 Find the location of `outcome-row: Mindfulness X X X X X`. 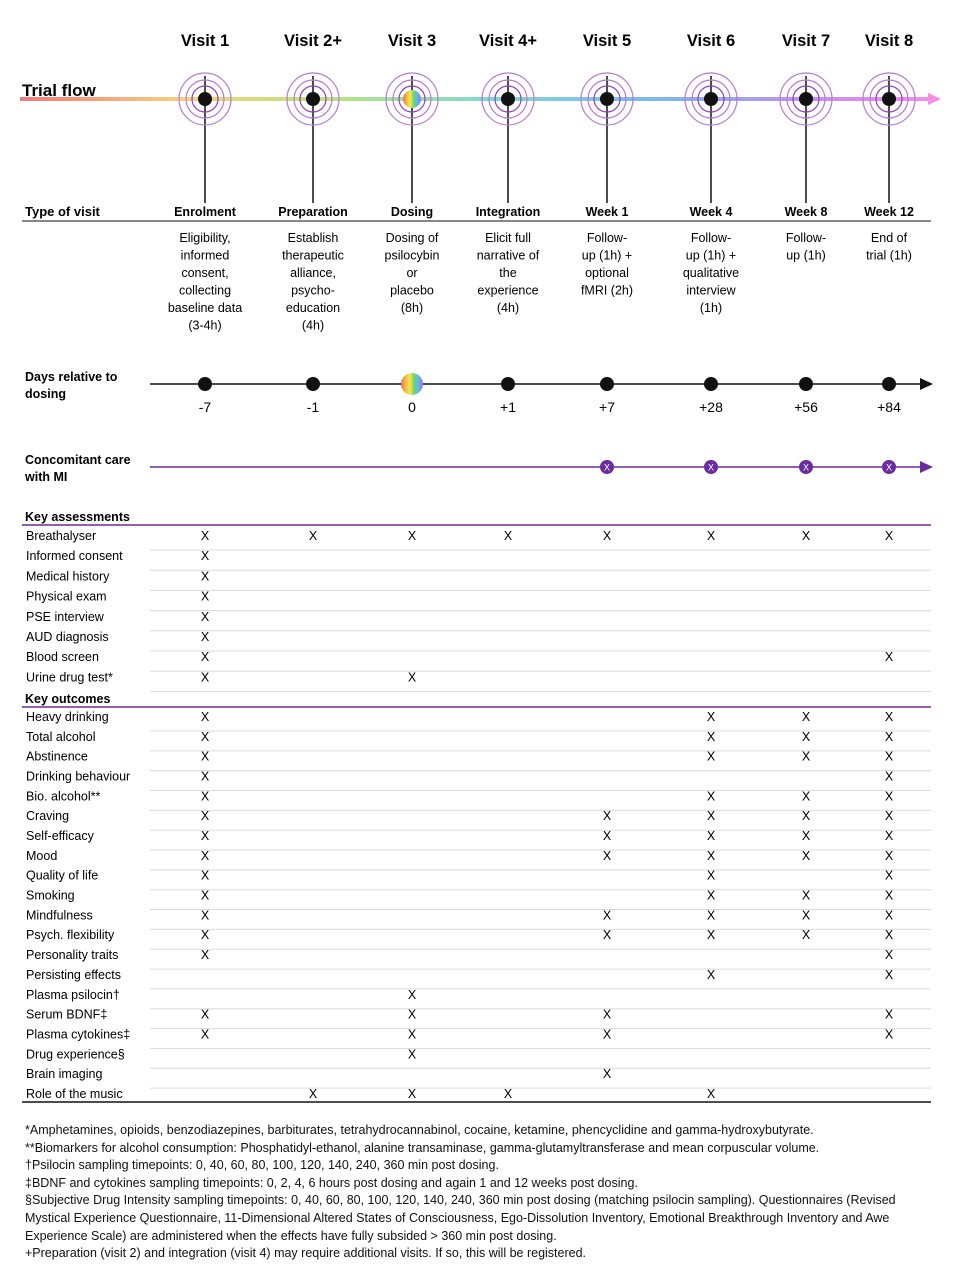

outcome-row: Mindfulness X X X X X is located at coordinates (478, 919).